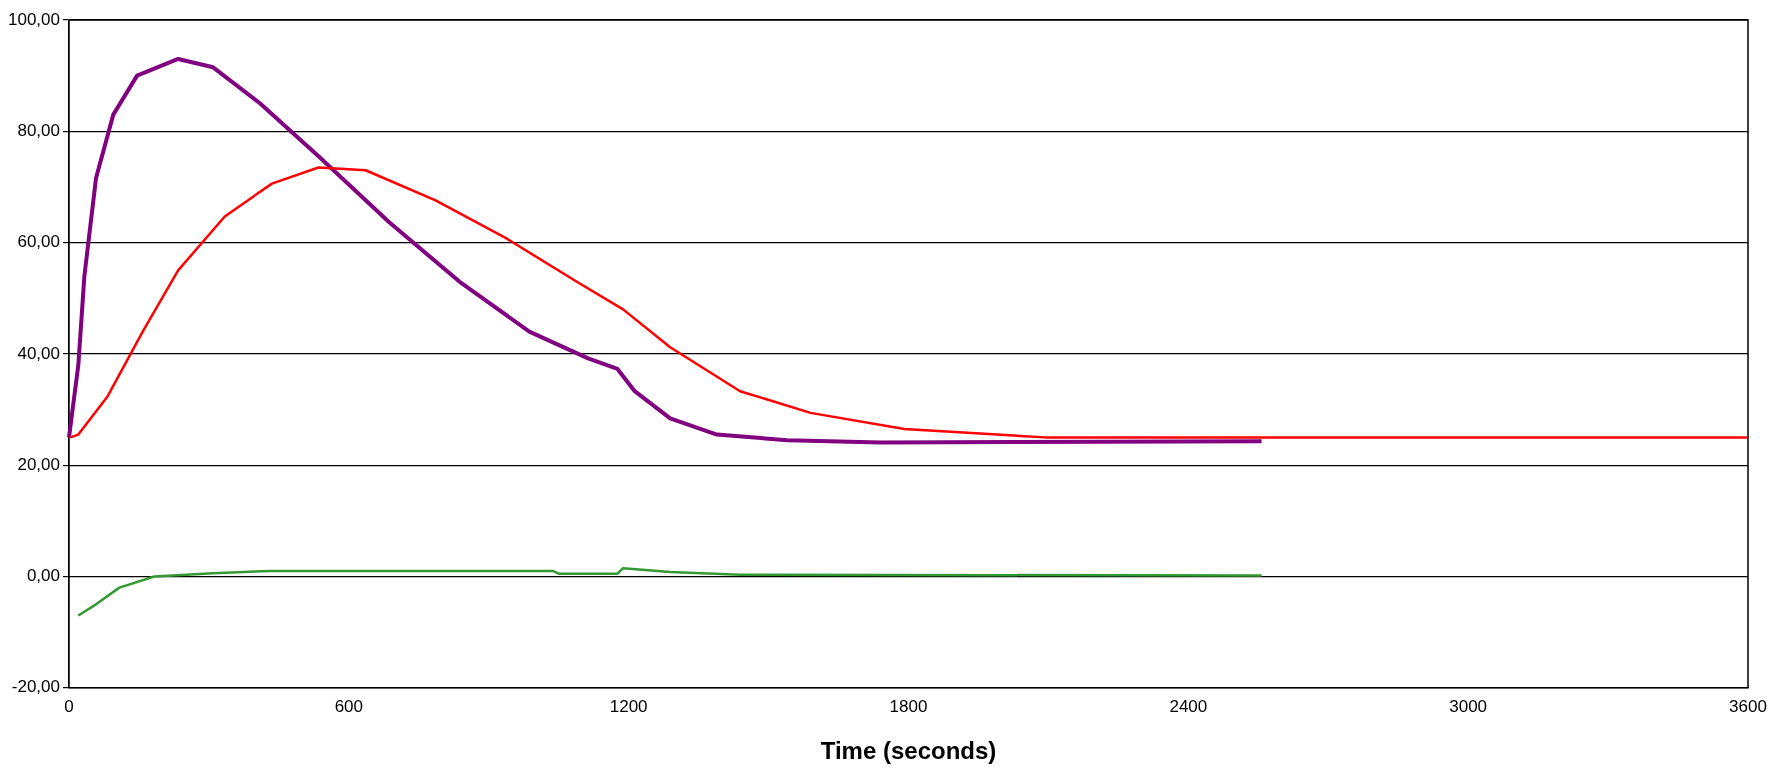 This screenshot has width=1778, height=776. I want to click on y-tick-label: 100,00, so click(34, 19).